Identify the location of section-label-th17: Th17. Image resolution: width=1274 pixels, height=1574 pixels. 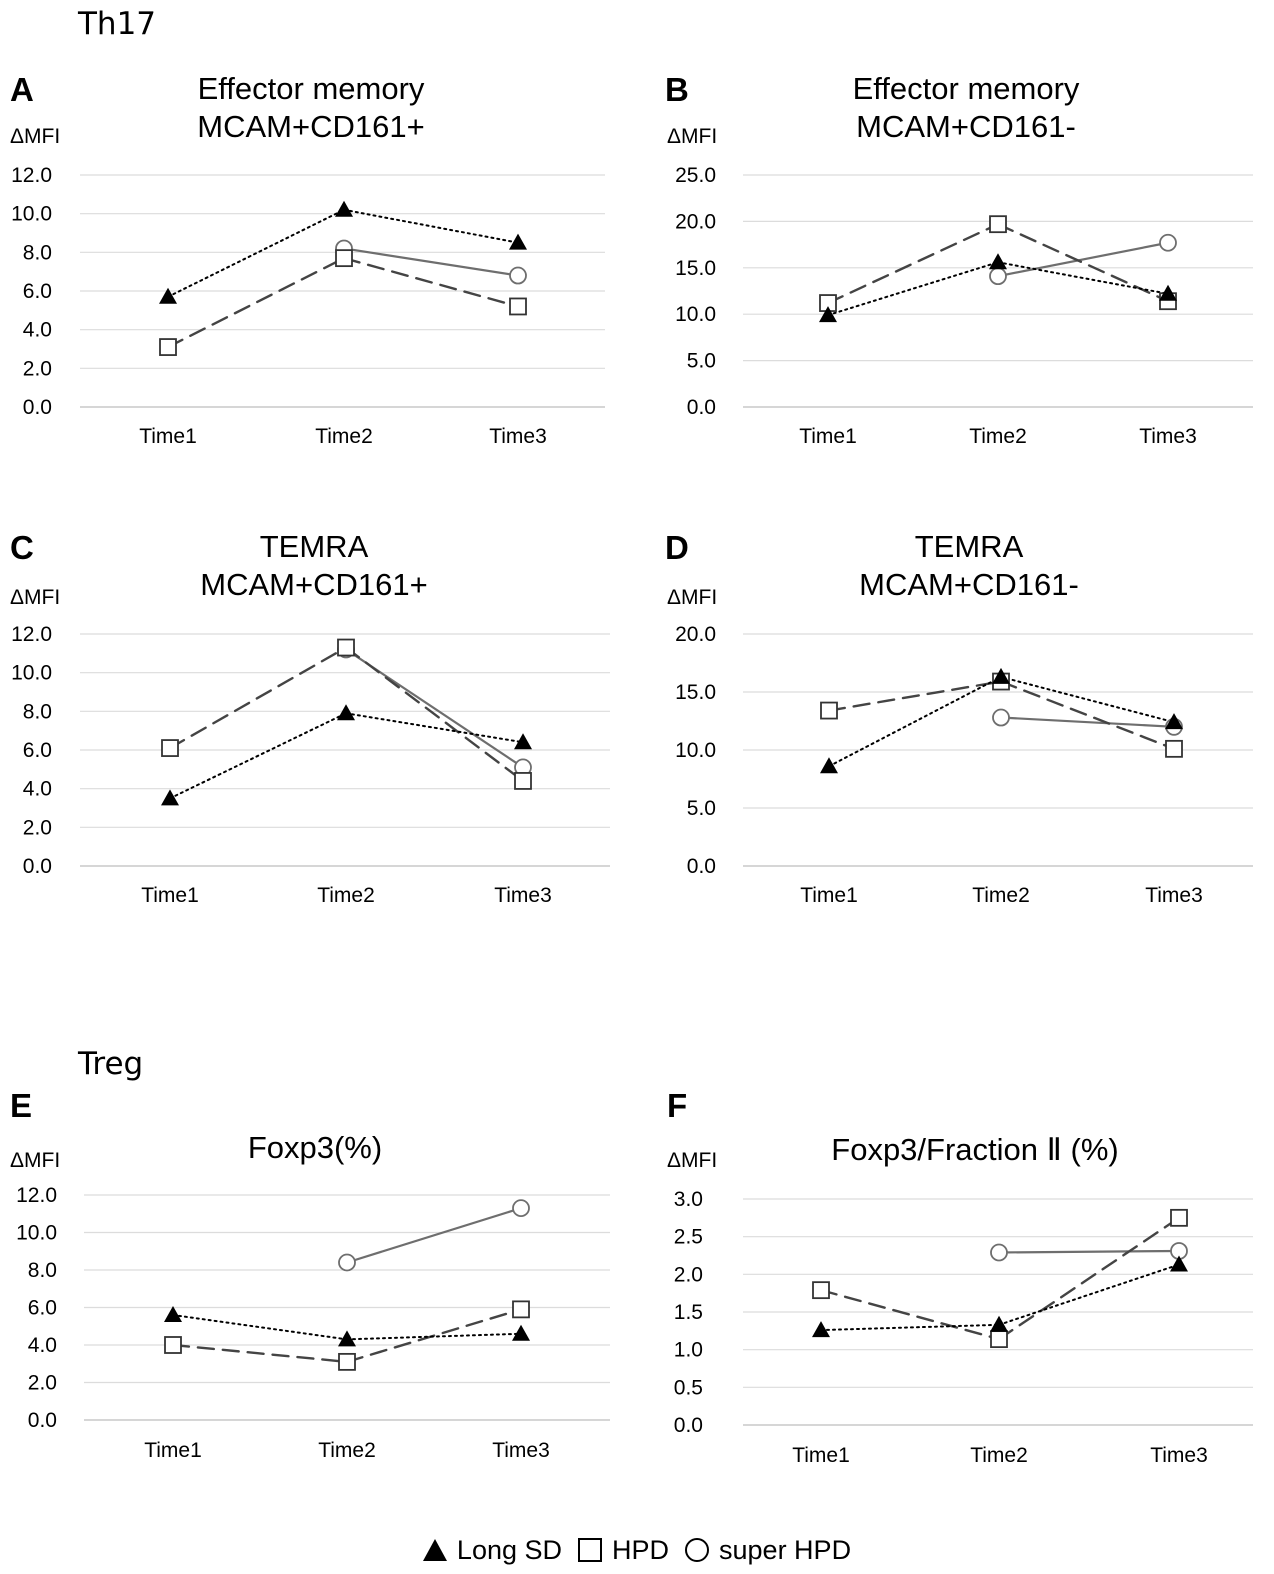
(117, 24).